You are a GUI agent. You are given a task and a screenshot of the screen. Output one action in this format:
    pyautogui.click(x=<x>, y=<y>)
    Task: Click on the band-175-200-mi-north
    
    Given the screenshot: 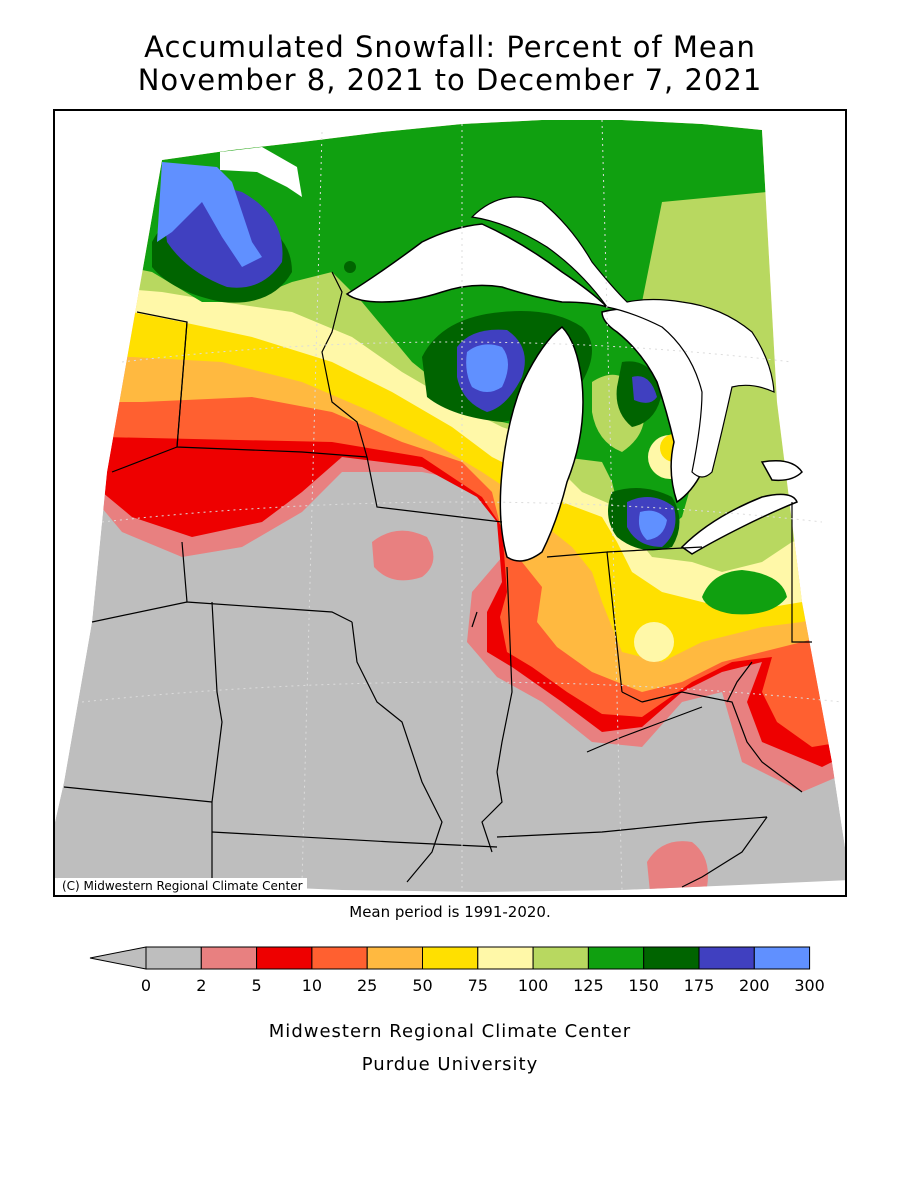 What is the action you would take?
    pyautogui.click(x=644, y=389)
    